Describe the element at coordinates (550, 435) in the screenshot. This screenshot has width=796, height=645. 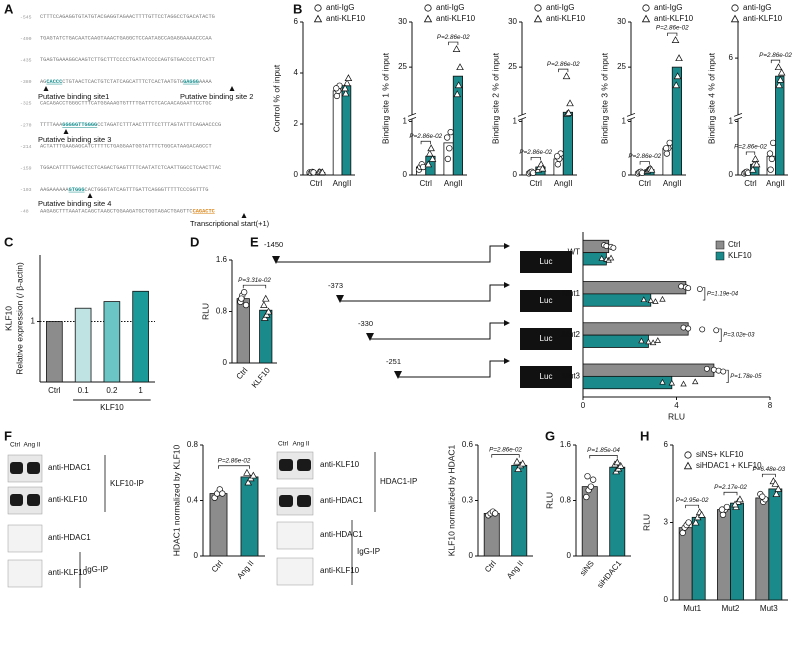
I see `panel-label: G` at that location.